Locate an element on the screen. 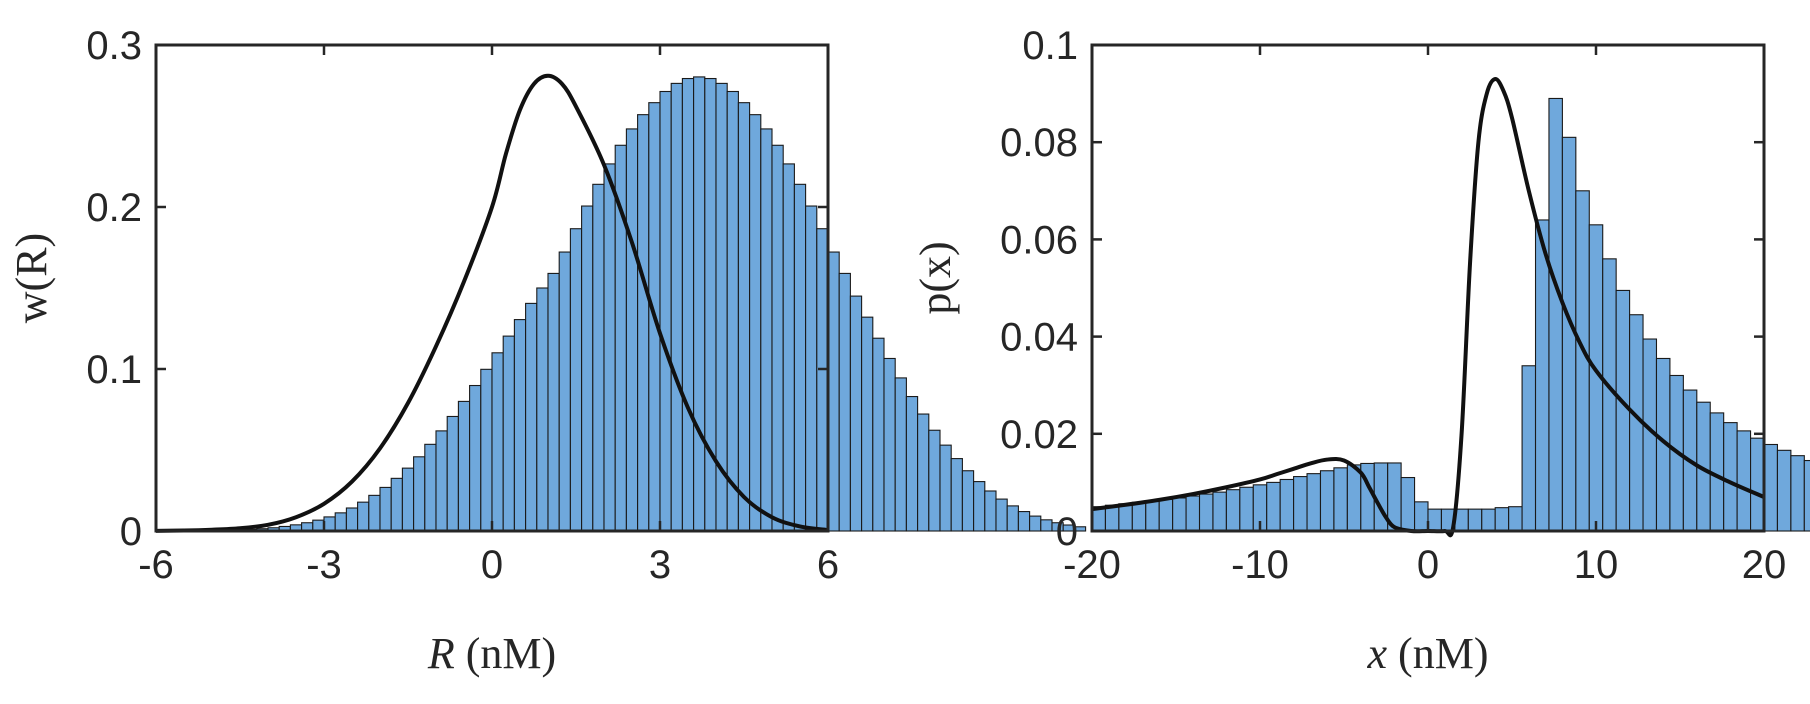  x-tick-label-left: -6 is located at coordinates (156, 565).